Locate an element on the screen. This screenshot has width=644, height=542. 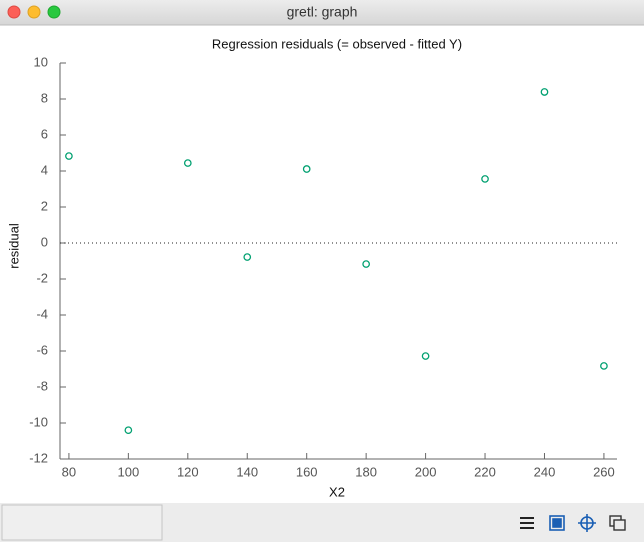
x-tick-label: 240 is located at coordinates (545, 471).